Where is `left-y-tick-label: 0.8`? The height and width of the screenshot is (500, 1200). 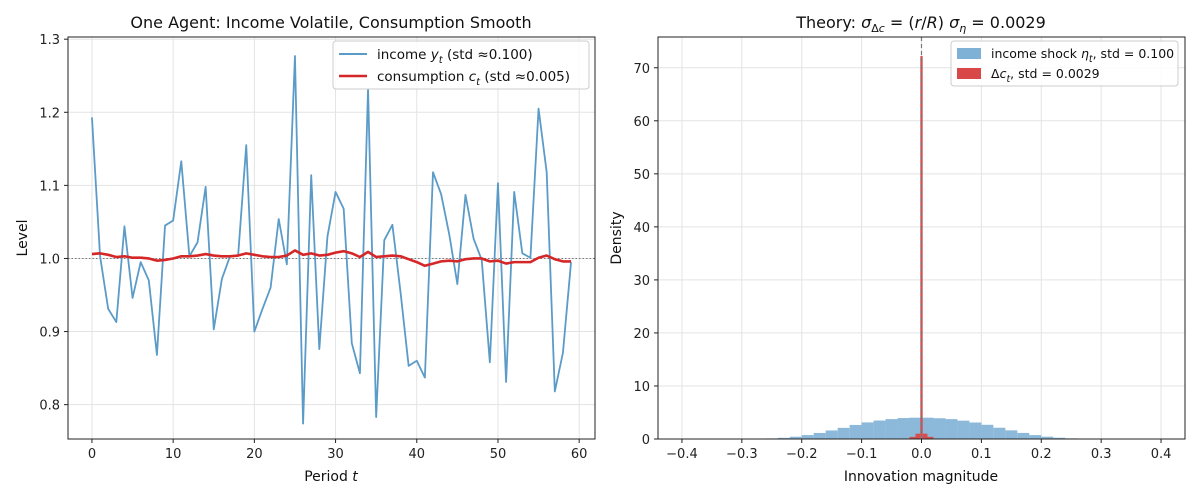
left-y-tick-label: 0.8 is located at coordinates (49, 406).